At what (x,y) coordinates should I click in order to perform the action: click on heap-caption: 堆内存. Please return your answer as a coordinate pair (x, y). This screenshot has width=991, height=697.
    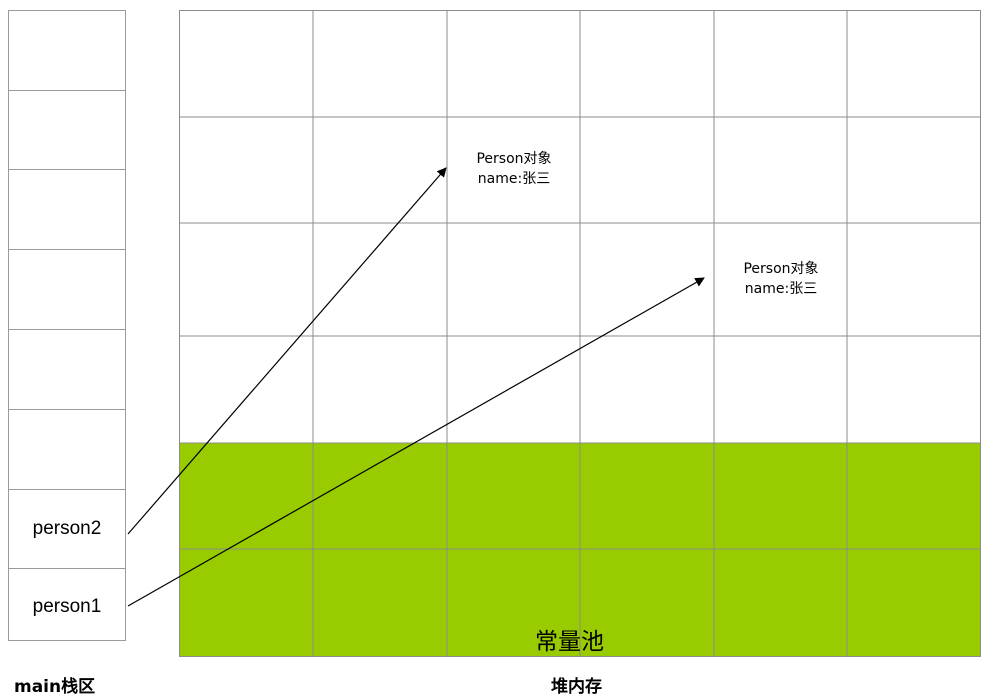
    Looking at the image, I should click on (576, 687).